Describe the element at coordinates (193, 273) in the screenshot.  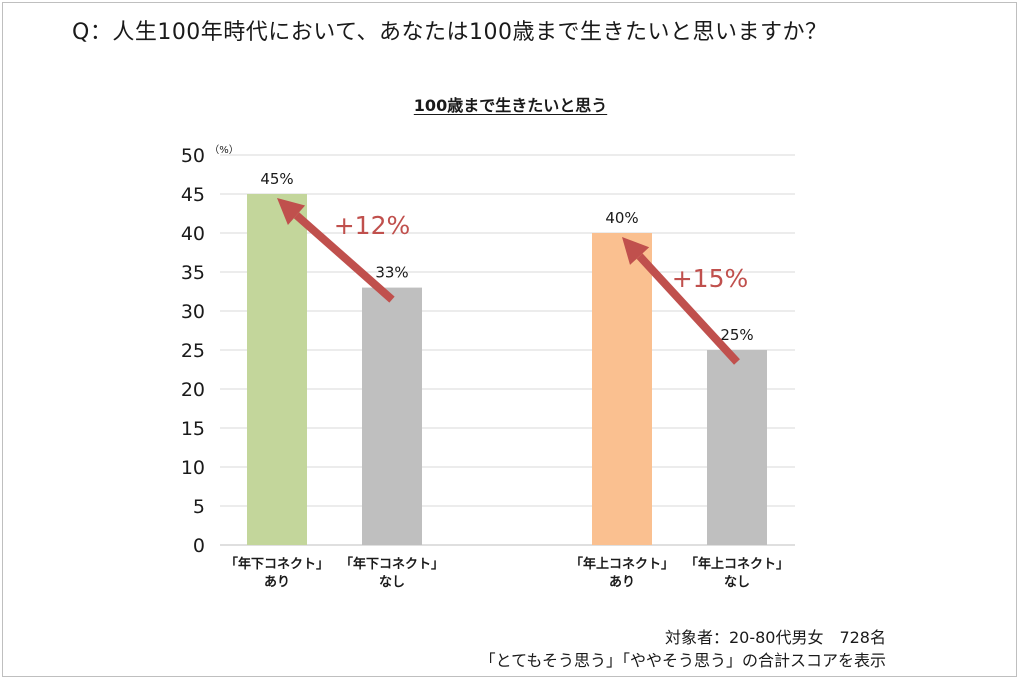
I see `y-tick-label: 35` at that location.